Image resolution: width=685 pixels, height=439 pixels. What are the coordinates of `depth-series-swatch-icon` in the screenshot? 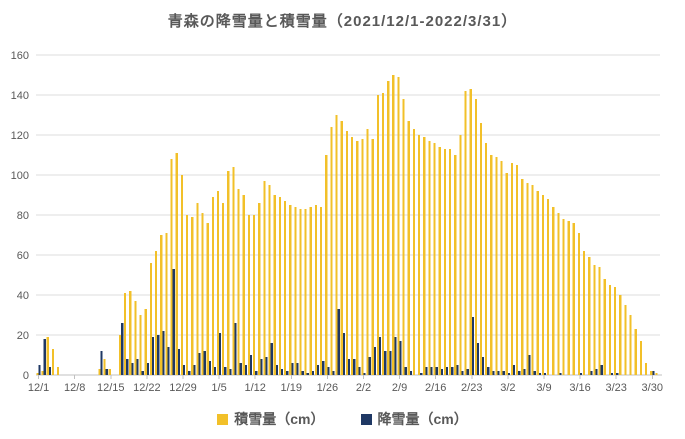 It's located at (223, 419).